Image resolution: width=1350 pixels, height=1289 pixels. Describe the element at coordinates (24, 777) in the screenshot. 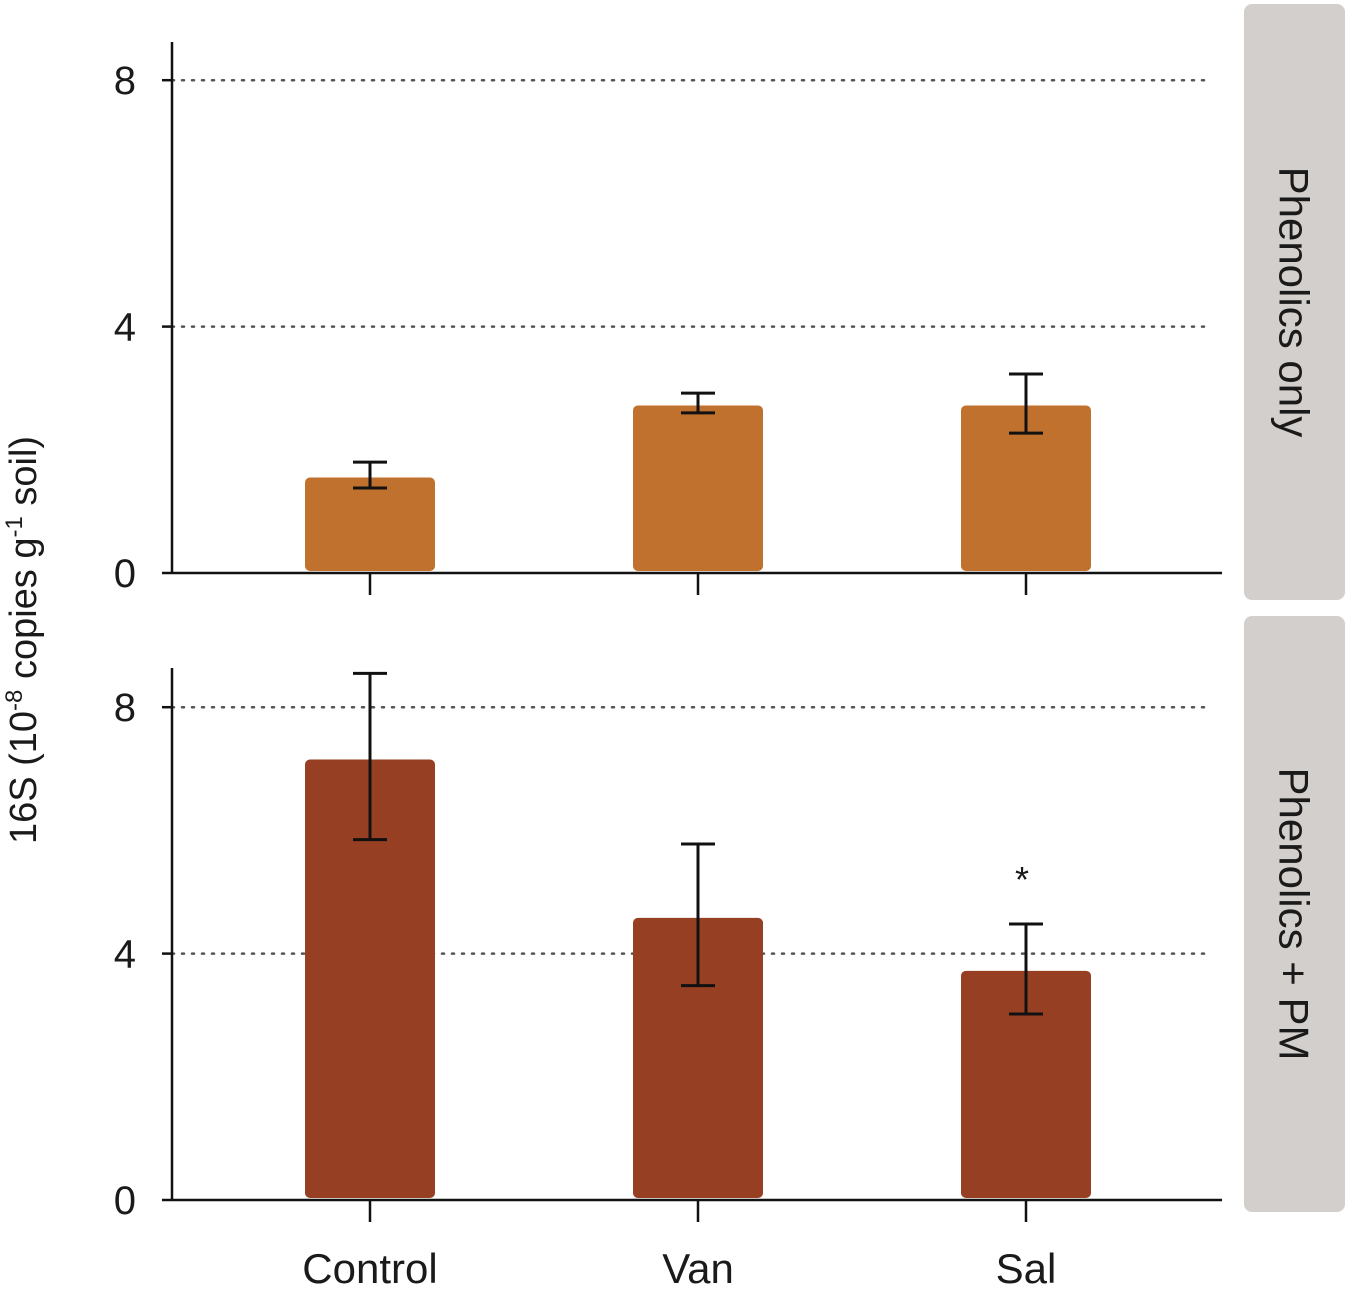

I see `y-label-prefix: 16S (10` at that location.